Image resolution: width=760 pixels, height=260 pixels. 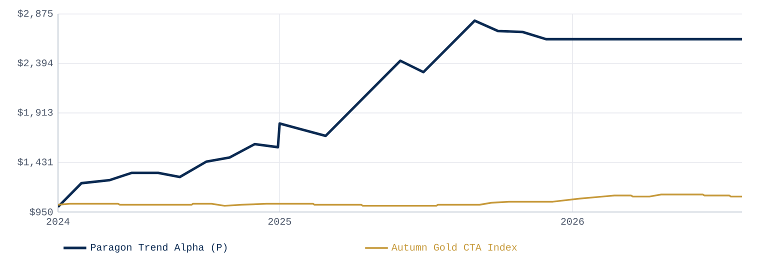 What do you see at coordinates (41, 212) in the screenshot?
I see `y-tick-label: $950` at bounding box center [41, 212].